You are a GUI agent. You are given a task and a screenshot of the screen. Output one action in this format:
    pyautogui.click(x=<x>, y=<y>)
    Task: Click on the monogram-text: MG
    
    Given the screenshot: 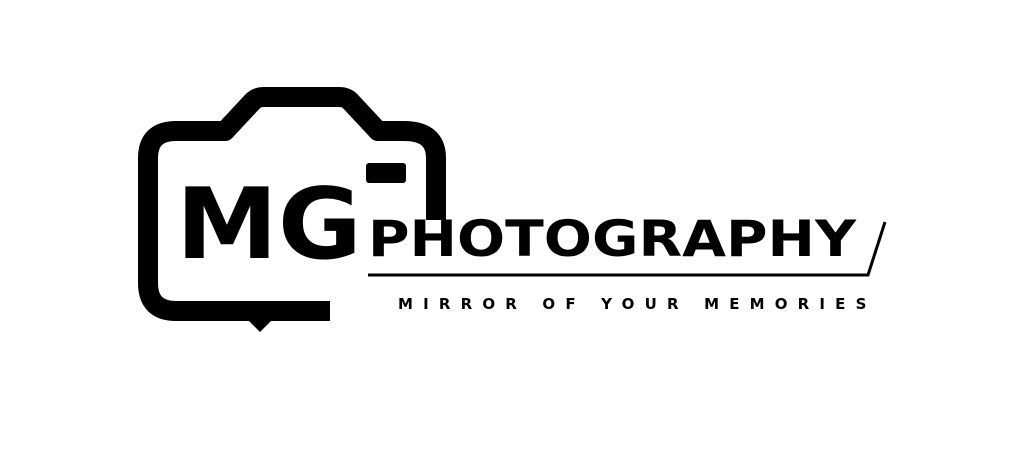 What is the action you would take?
    pyautogui.click(x=269, y=225)
    